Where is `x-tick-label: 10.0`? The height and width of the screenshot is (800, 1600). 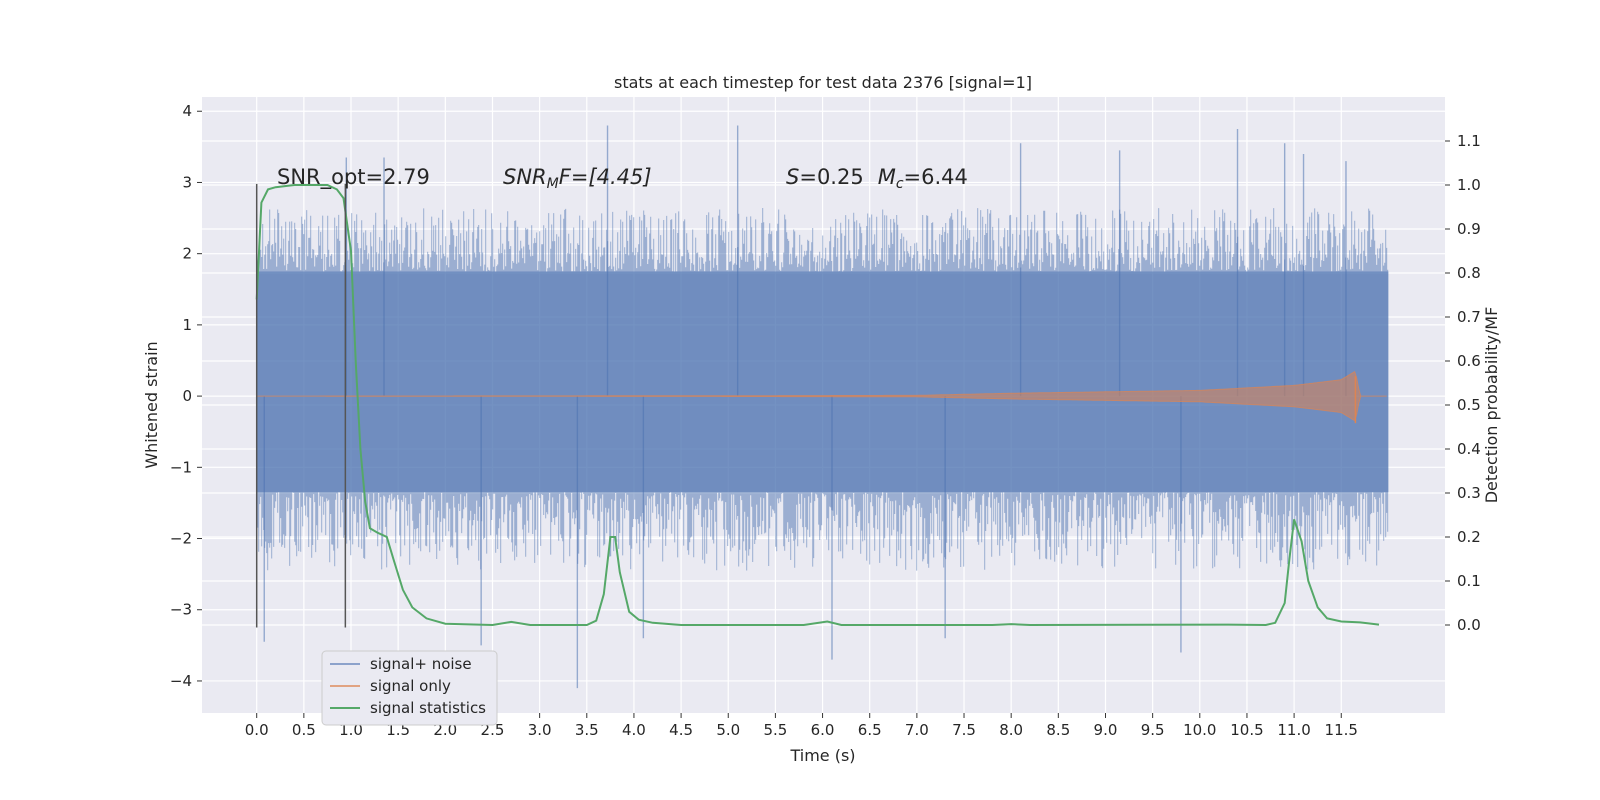 x-tick-label: 10.0 is located at coordinates (1199, 730).